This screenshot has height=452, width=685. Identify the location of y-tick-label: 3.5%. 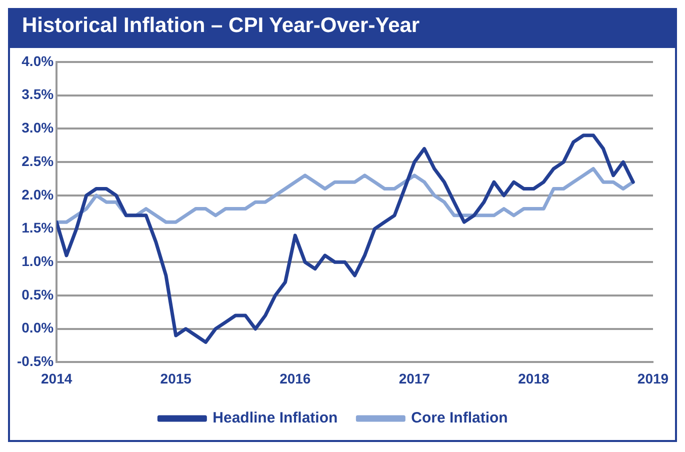
(38, 94).